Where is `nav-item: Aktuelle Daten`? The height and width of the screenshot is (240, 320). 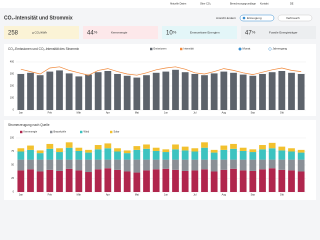 nav-item: Aktuelle Daten is located at coordinates (178, 4).